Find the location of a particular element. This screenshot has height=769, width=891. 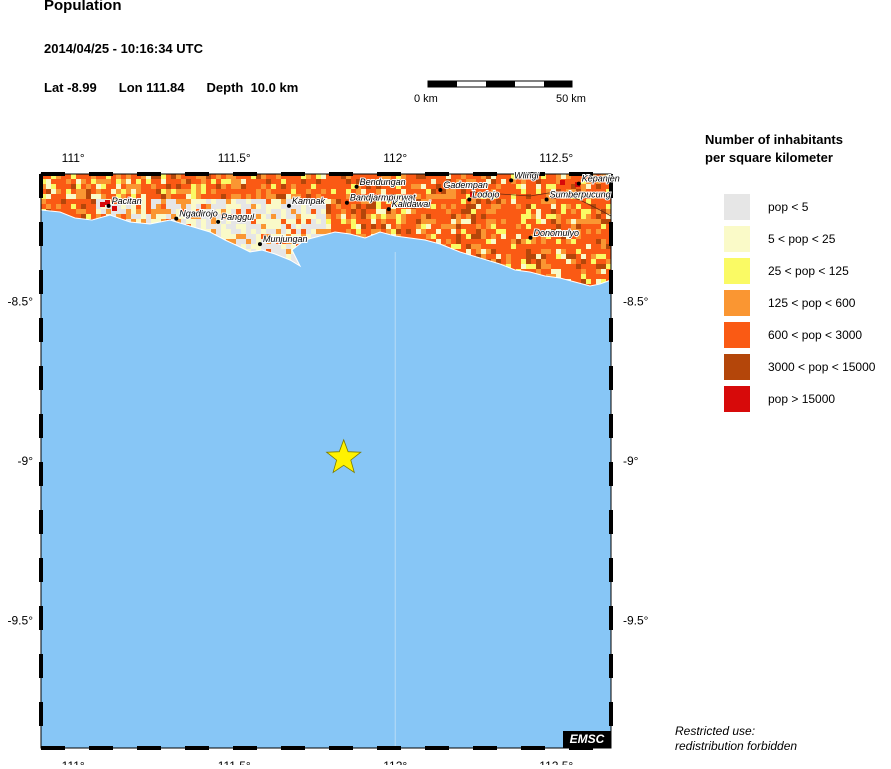

legend-title-line1: Number of inhabitants is located at coordinates (774, 139).